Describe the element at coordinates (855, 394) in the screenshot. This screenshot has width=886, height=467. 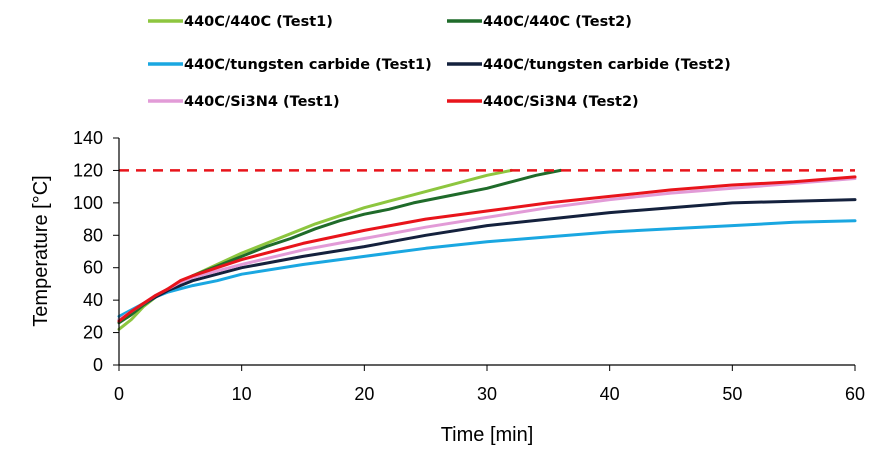
I see `x-tick-label: 60` at that location.